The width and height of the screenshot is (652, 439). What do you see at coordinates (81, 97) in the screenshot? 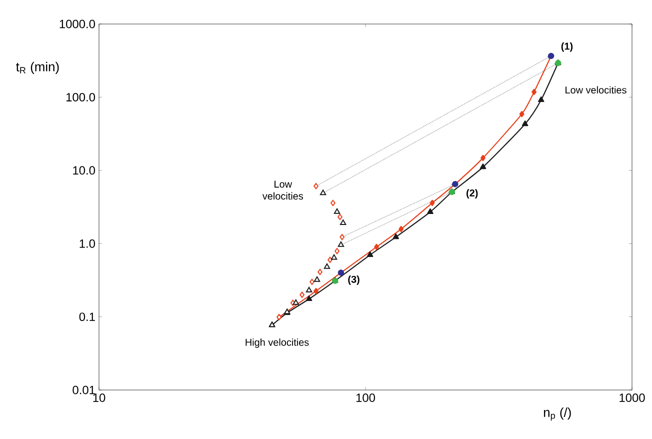
I see `y-tick-label: 100.0` at bounding box center [81, 97].